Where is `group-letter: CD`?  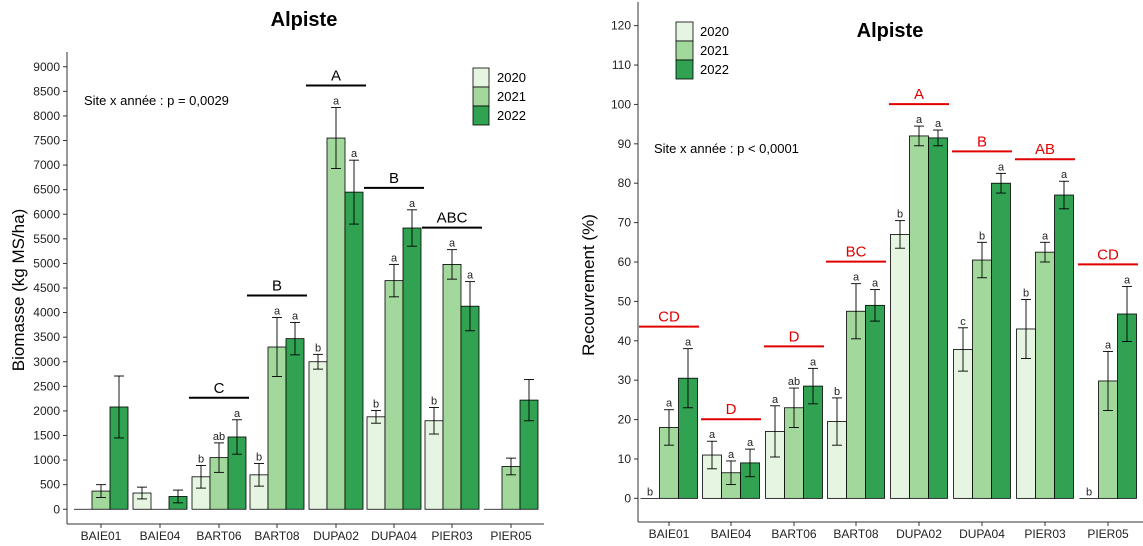 group-letter: CD is located at coordinates (669, 317).